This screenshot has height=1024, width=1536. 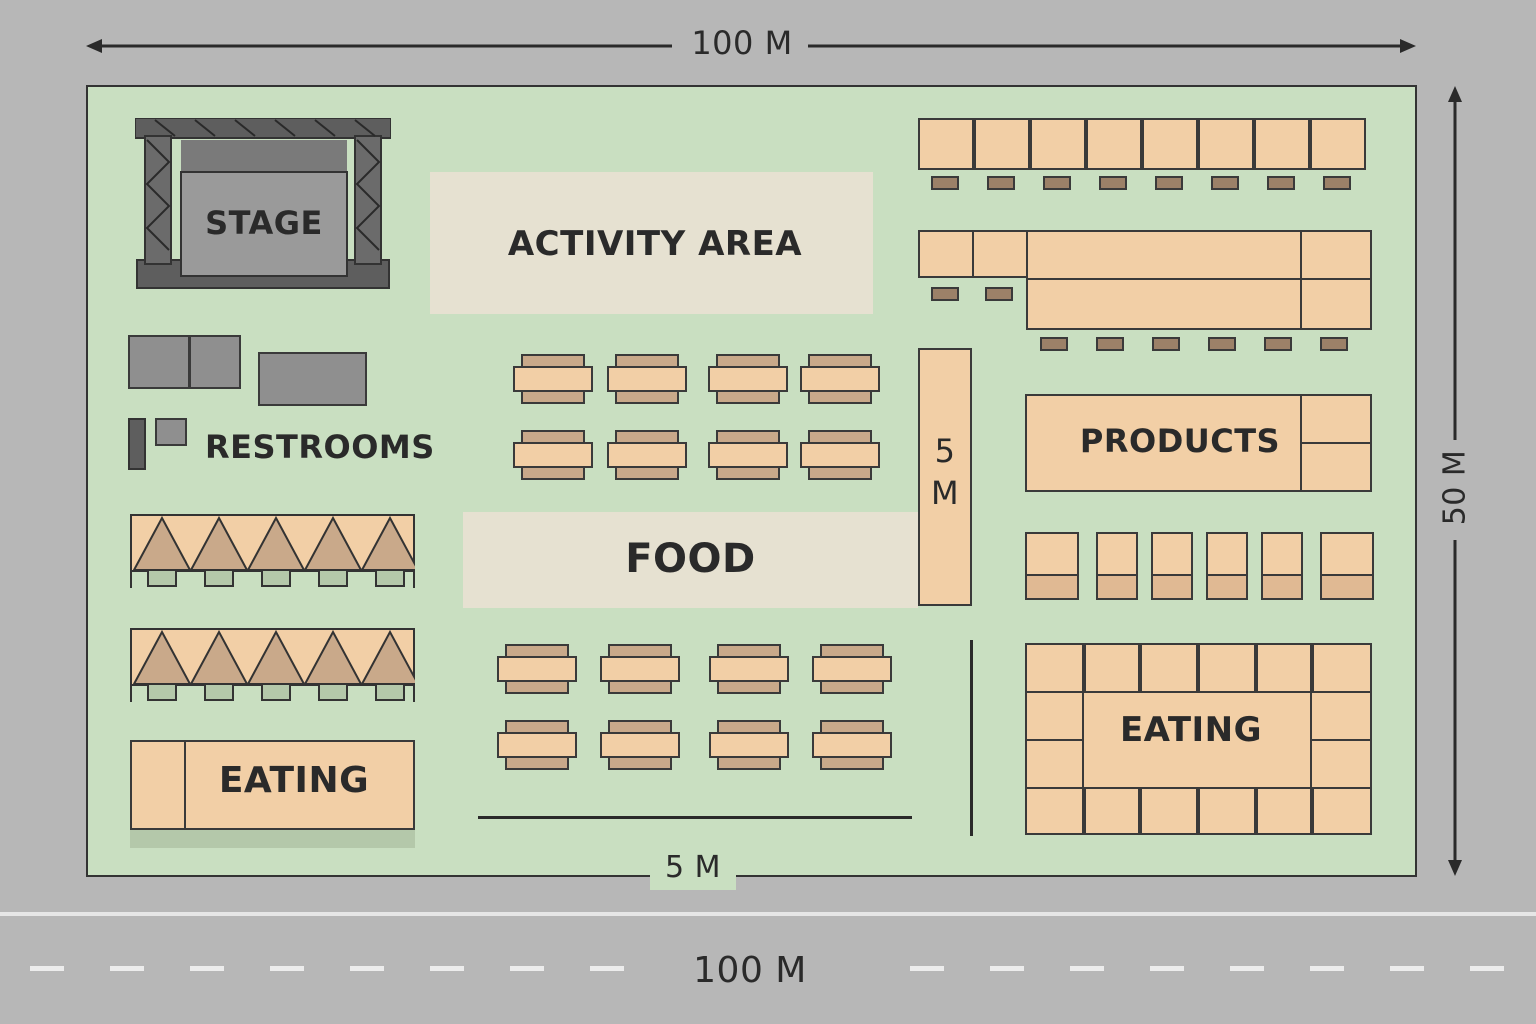 What do you see at coordinates (1455, 487) in the screenshot?
I see `right-height-label: 50 M` at bounding box center [1455, 487].